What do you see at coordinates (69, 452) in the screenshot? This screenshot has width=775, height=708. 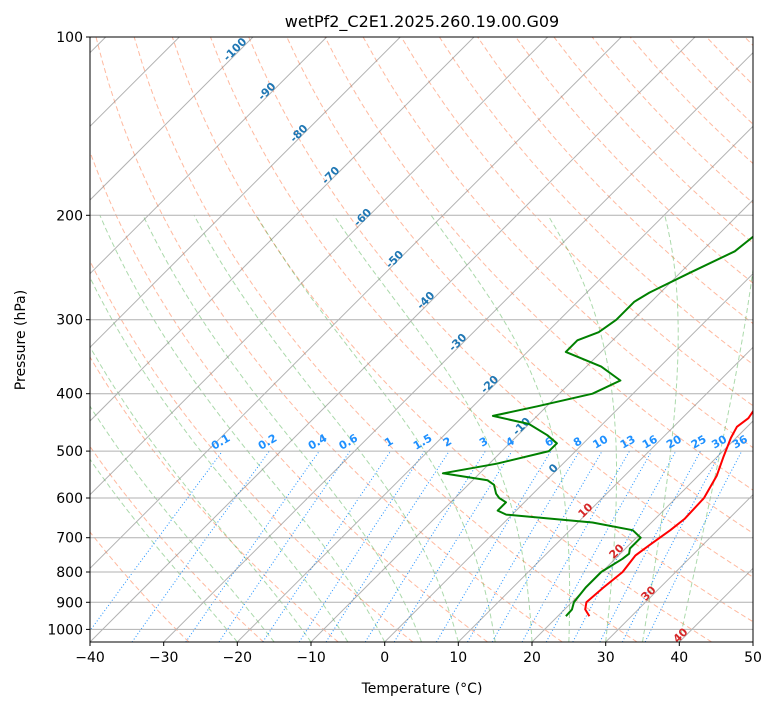 I see `y-tick-label: 500` at bounding box center [69, 452].